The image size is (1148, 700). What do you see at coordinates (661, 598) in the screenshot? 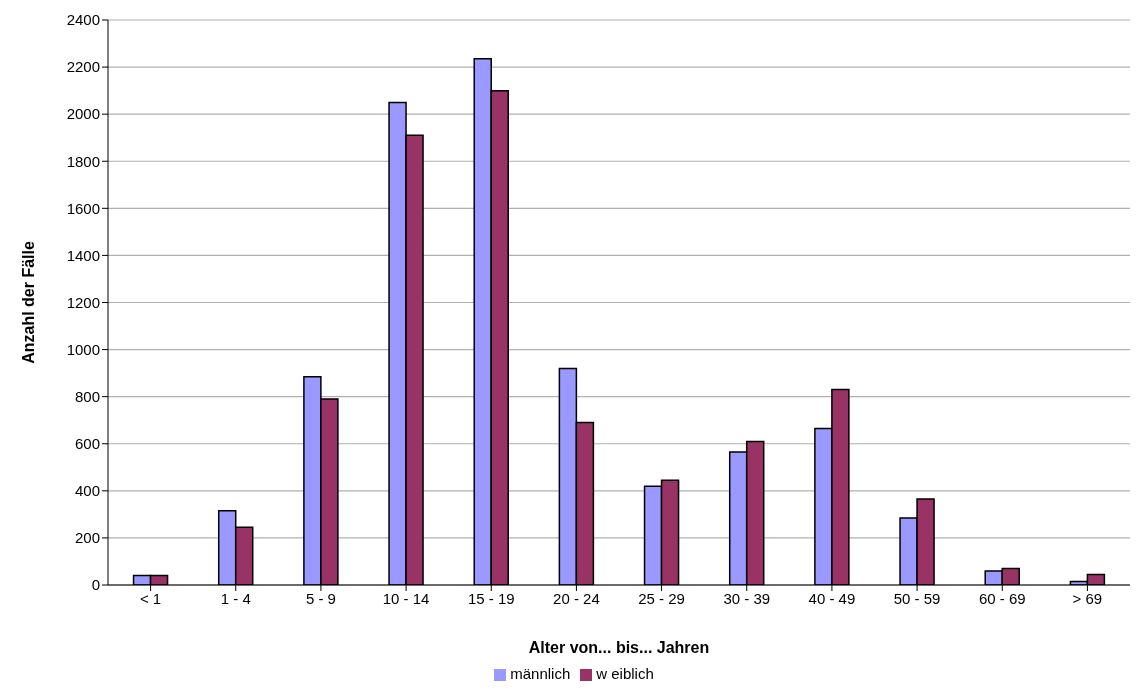
I see `x-tick-label: 25 - 29` at bounding box center [661, 598].